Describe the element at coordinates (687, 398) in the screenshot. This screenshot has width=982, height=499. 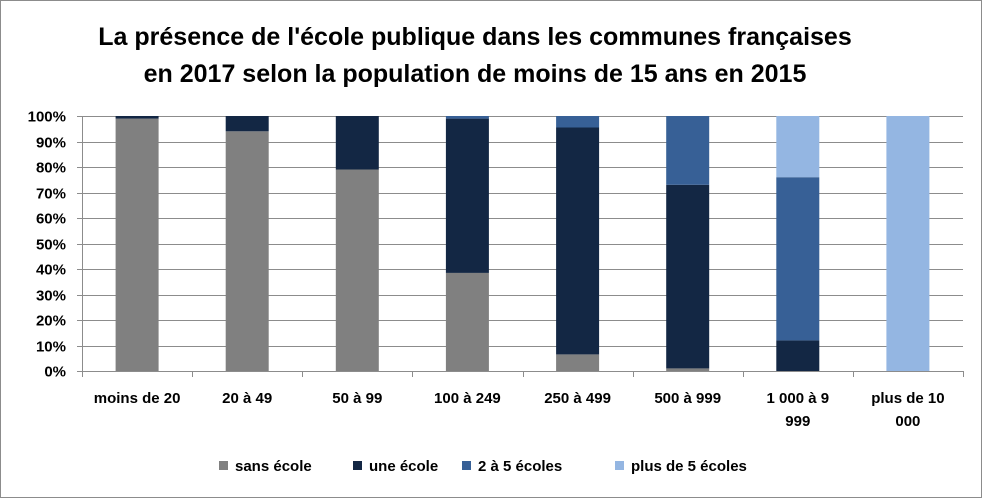
I see `x-tick-label: 500 à 999` at that location.